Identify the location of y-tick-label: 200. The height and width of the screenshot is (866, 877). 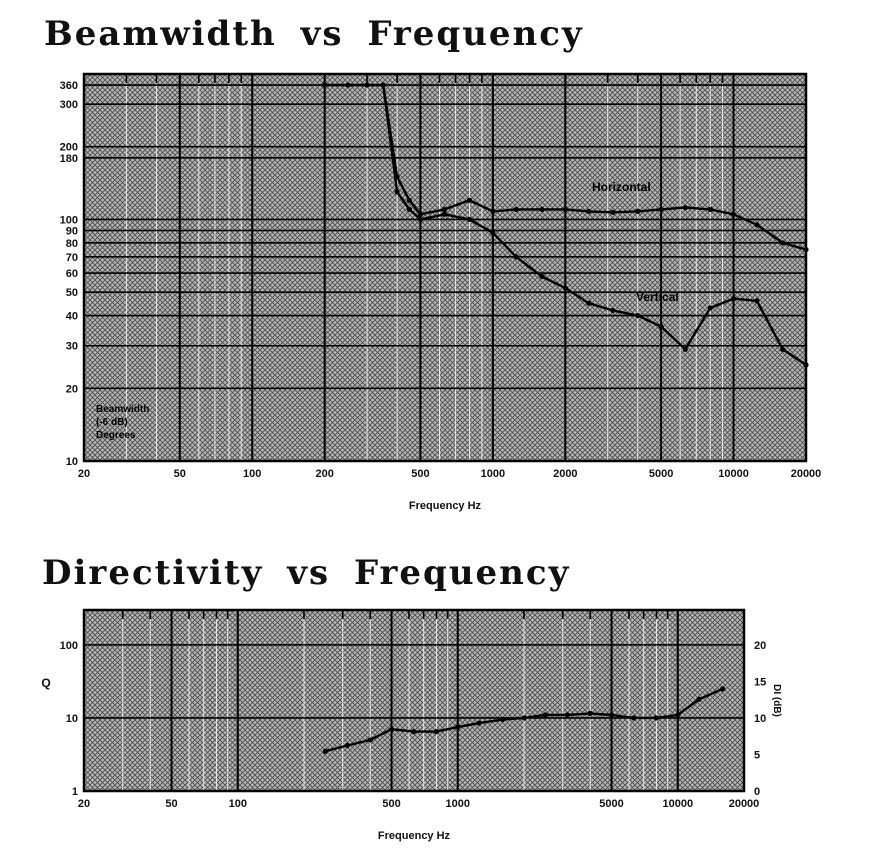
(69, 148).